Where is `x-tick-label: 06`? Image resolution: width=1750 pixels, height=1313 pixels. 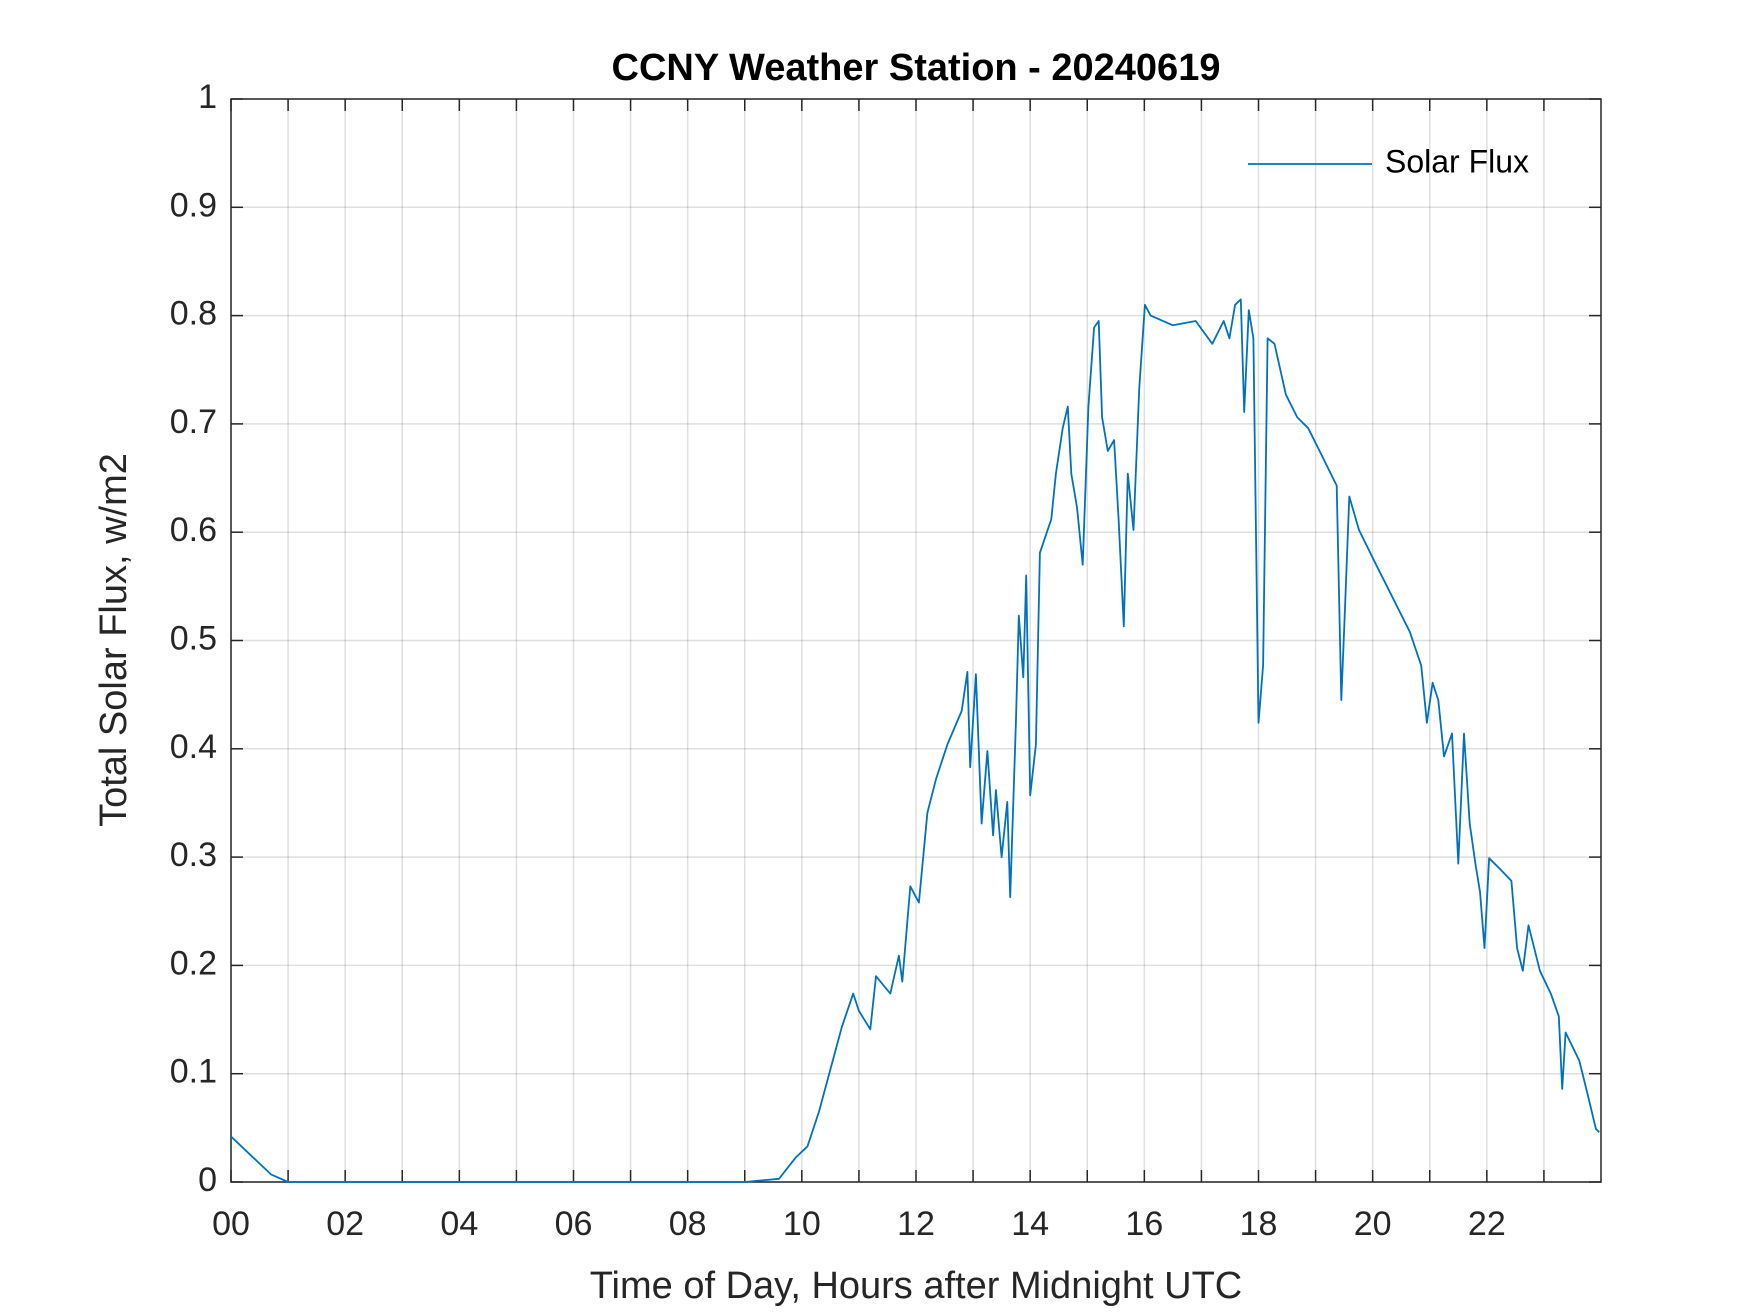 x-tick-label: 06 is located at coordinates (574, 1224).